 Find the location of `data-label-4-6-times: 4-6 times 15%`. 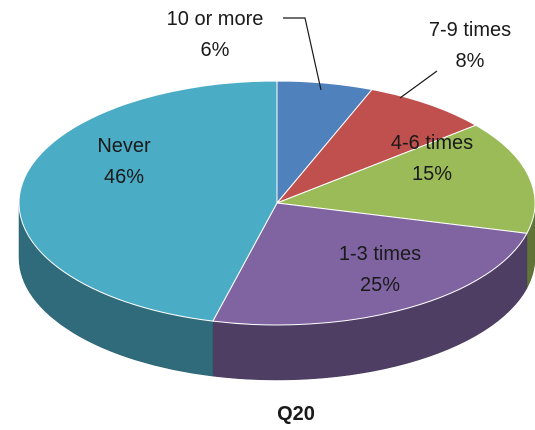

data-label-4-6-times: 4-6 times 15% is located at coordinates (432, 158).